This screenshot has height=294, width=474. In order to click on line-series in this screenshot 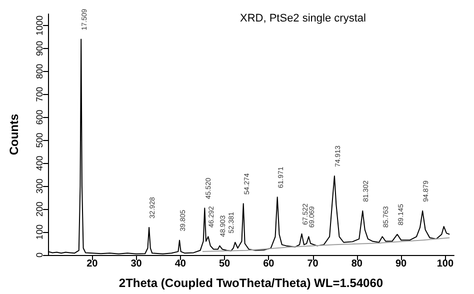, I will do `click(326, 244)`.